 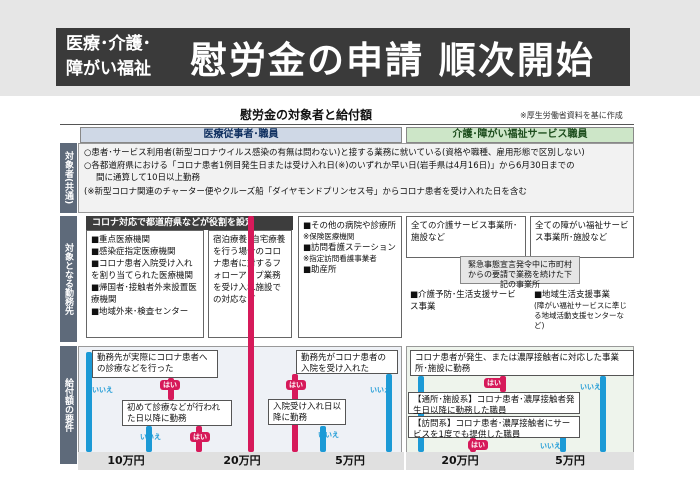 I want to click on workplace-box-care: 全ての介護サービス事業所･施設など, so click(x=466, y=237).